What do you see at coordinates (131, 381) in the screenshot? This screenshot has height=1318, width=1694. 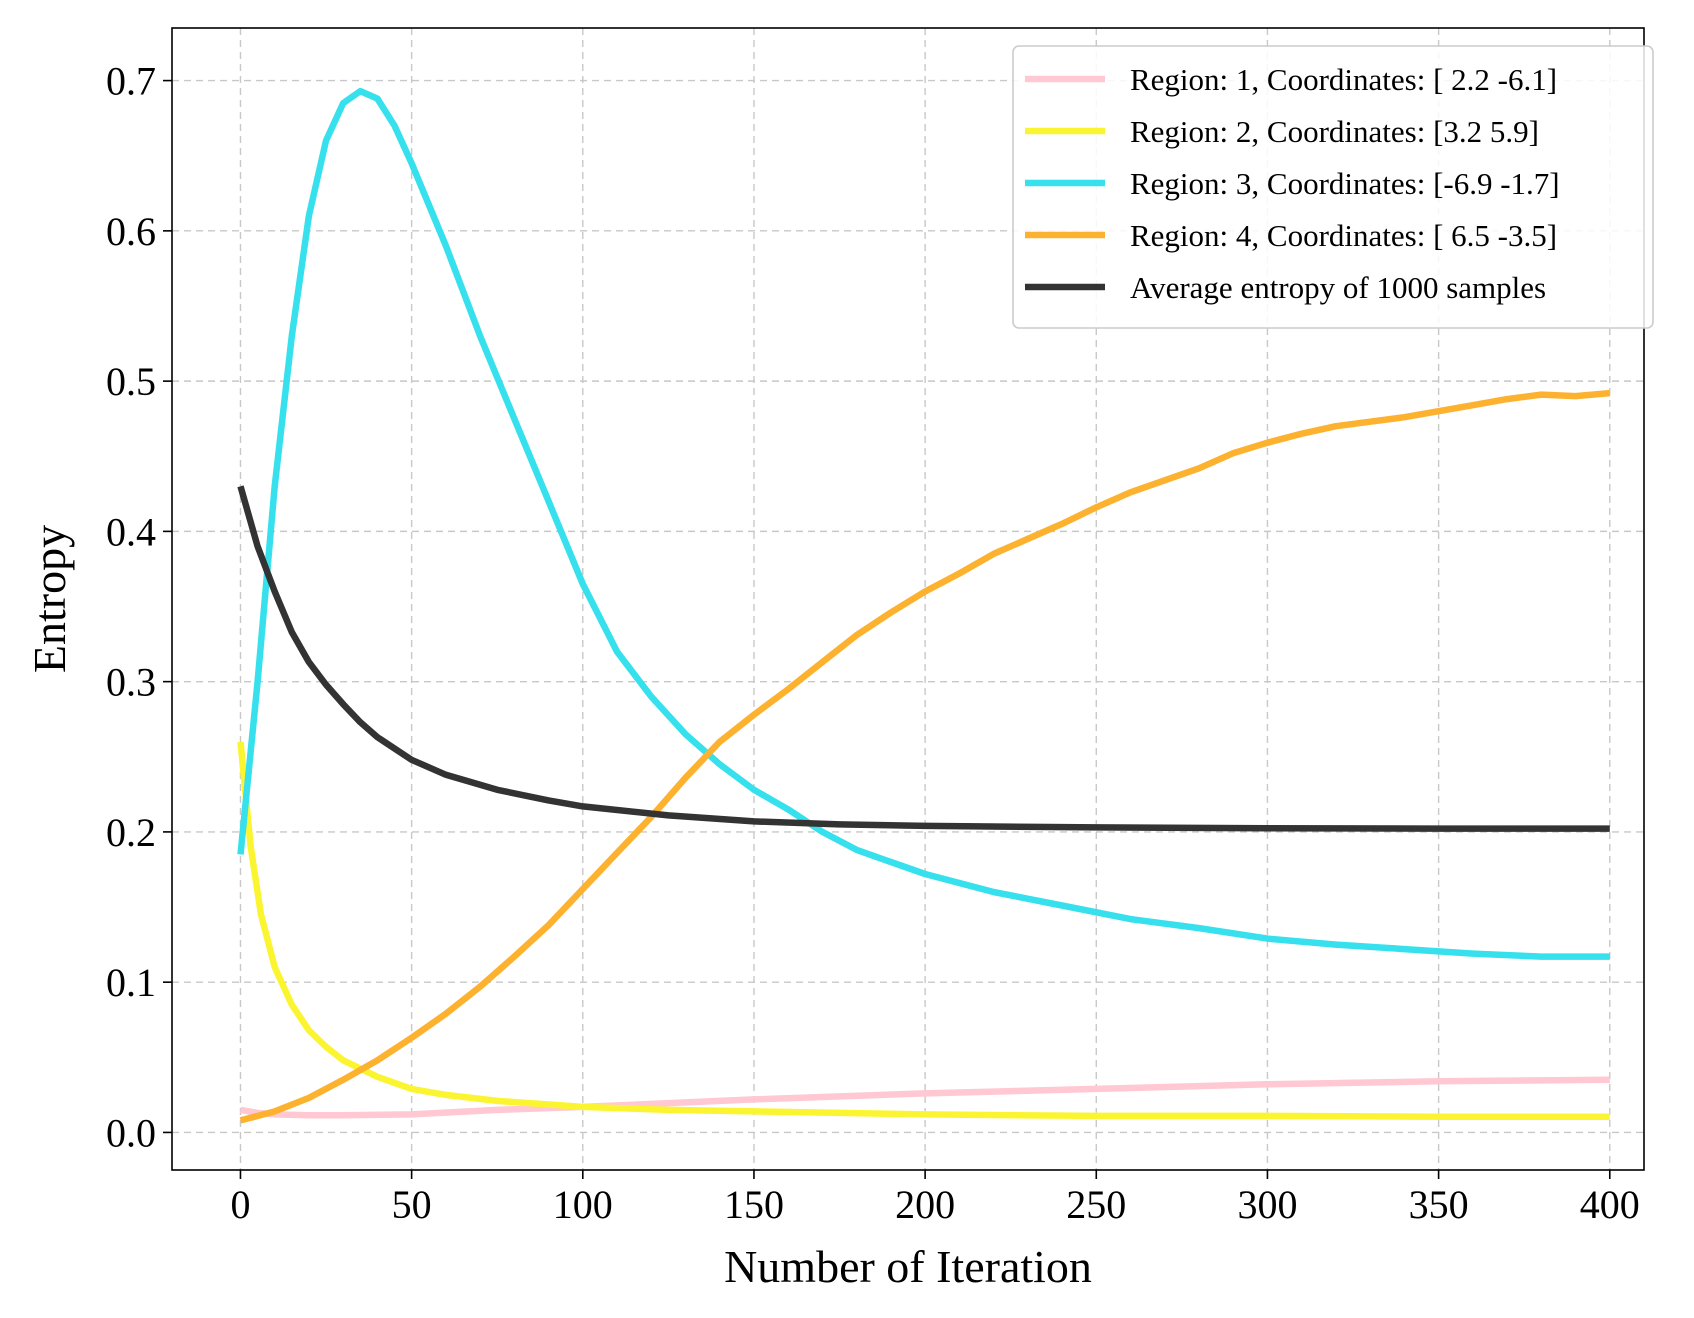 I see `y-tick-label: 0.5` at bounding box center [131, 381].